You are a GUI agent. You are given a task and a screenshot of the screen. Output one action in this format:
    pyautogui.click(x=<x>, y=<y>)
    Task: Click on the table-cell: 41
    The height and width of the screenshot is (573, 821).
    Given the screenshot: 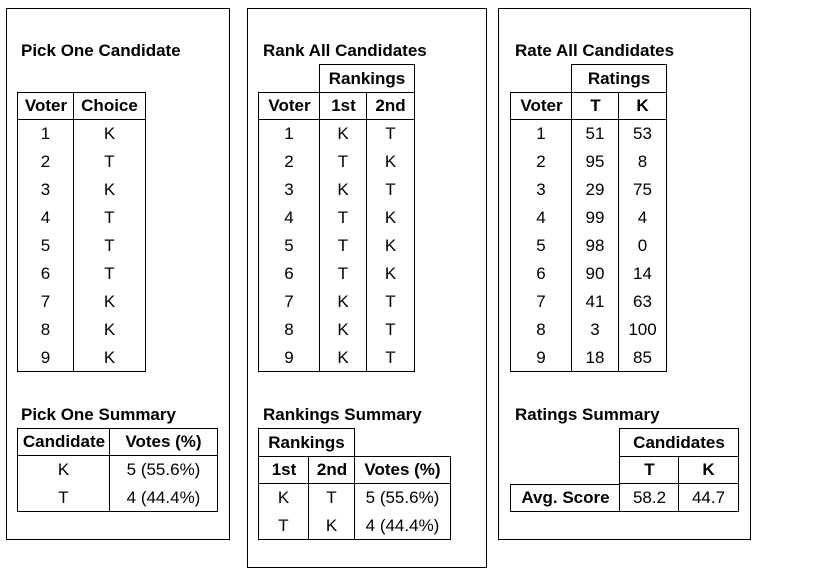 What is the action you would take?
    pyautogui.click(x=595, y=301)
    